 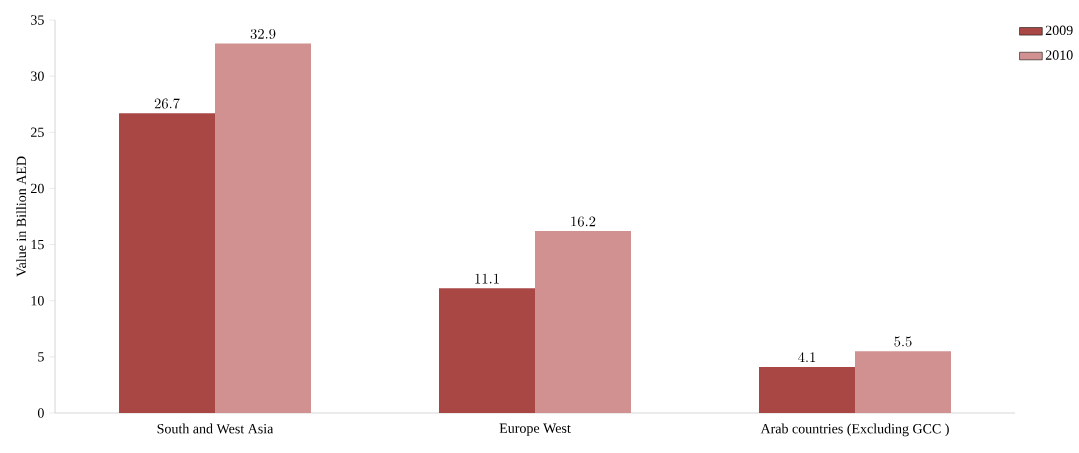 What do you see at coordinates (37, 300) in the screenshot?
I see `y-tick-label: 10` at bounding box center [37, 300].